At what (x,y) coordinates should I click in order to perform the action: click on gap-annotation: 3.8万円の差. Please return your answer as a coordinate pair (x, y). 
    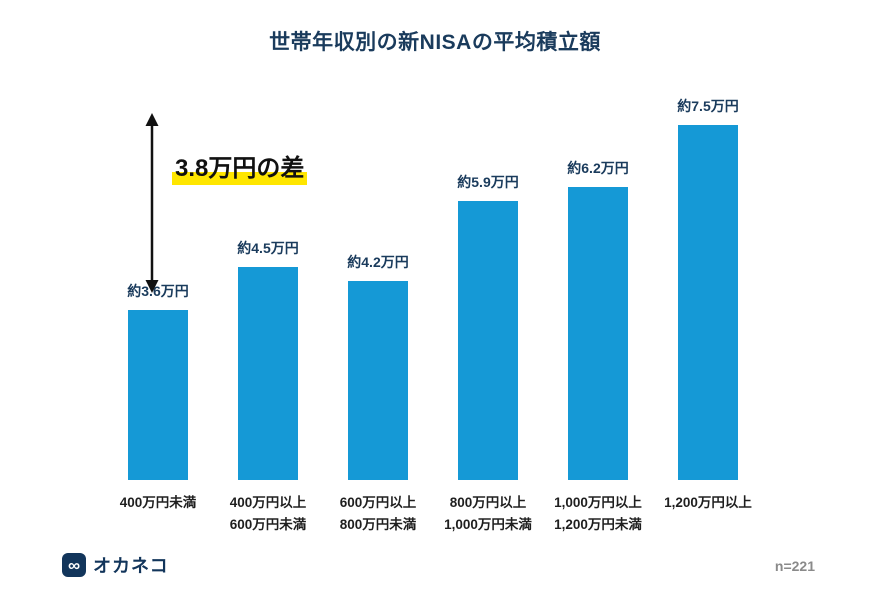
    Looking at the image, I should click on (240, 166).